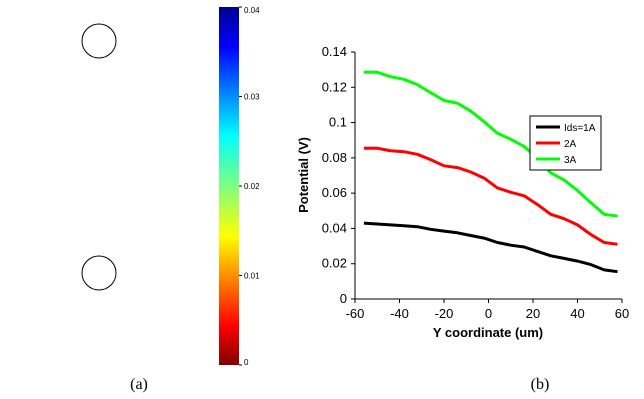  What do you see at coordinates (488, 313) in the screenshot?
I see `x-tick-label: 0` at bounding box center [488, 313].